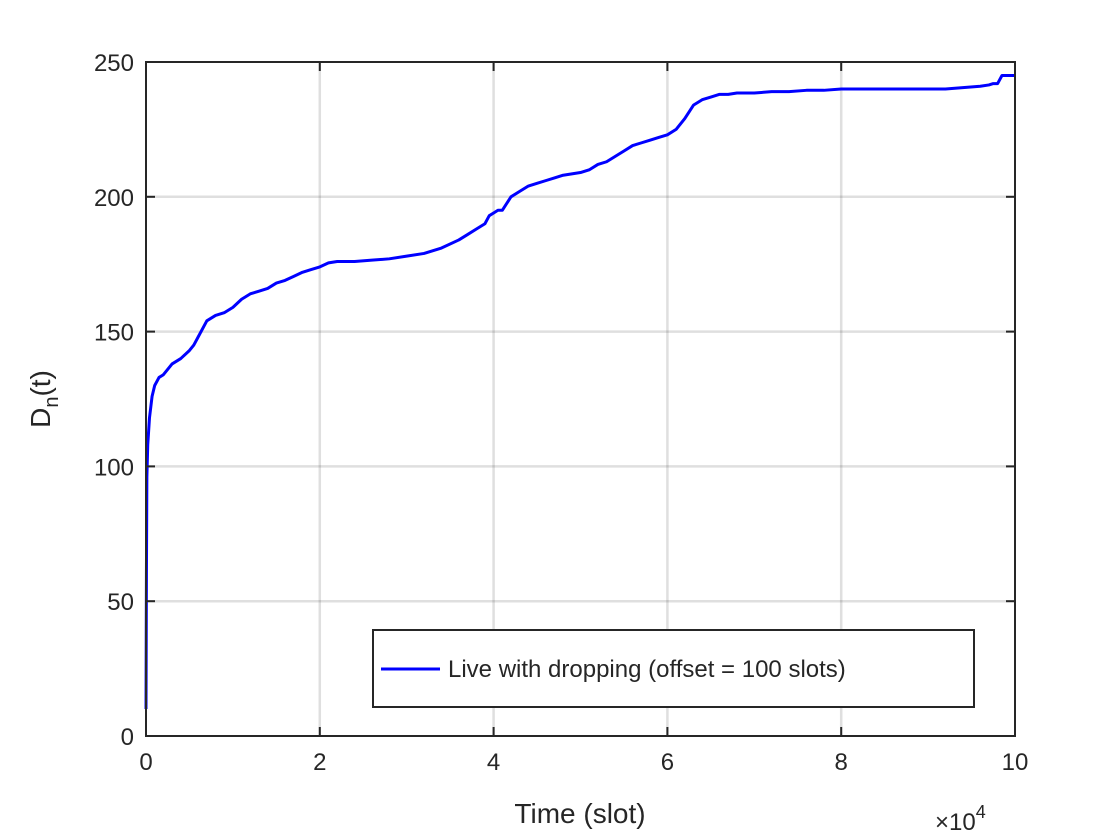 This screenshot has height=840, width=1120. Describe the element at coordinates (583, 762) in the screenshot. I see `x-axis-tick-labels: 0 2 4 6 8 10` at that location.